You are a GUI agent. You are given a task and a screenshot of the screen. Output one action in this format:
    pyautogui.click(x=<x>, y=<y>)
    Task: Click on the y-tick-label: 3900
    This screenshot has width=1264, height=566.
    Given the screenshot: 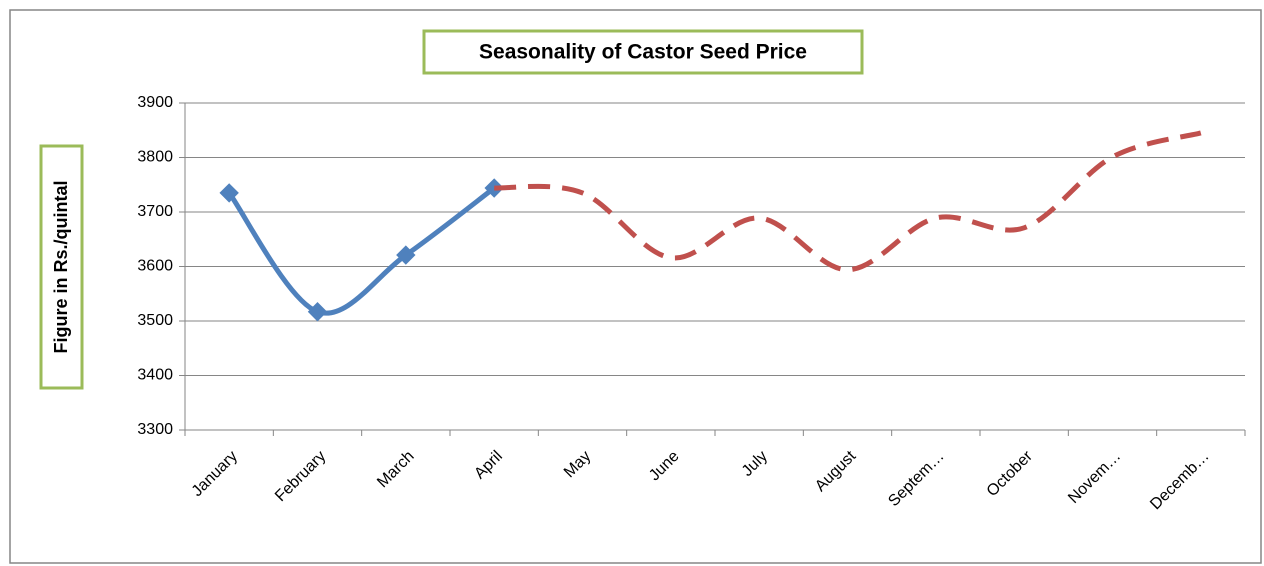 What is the action you would take?
    pyautogui.click(x=155, y=102)
    